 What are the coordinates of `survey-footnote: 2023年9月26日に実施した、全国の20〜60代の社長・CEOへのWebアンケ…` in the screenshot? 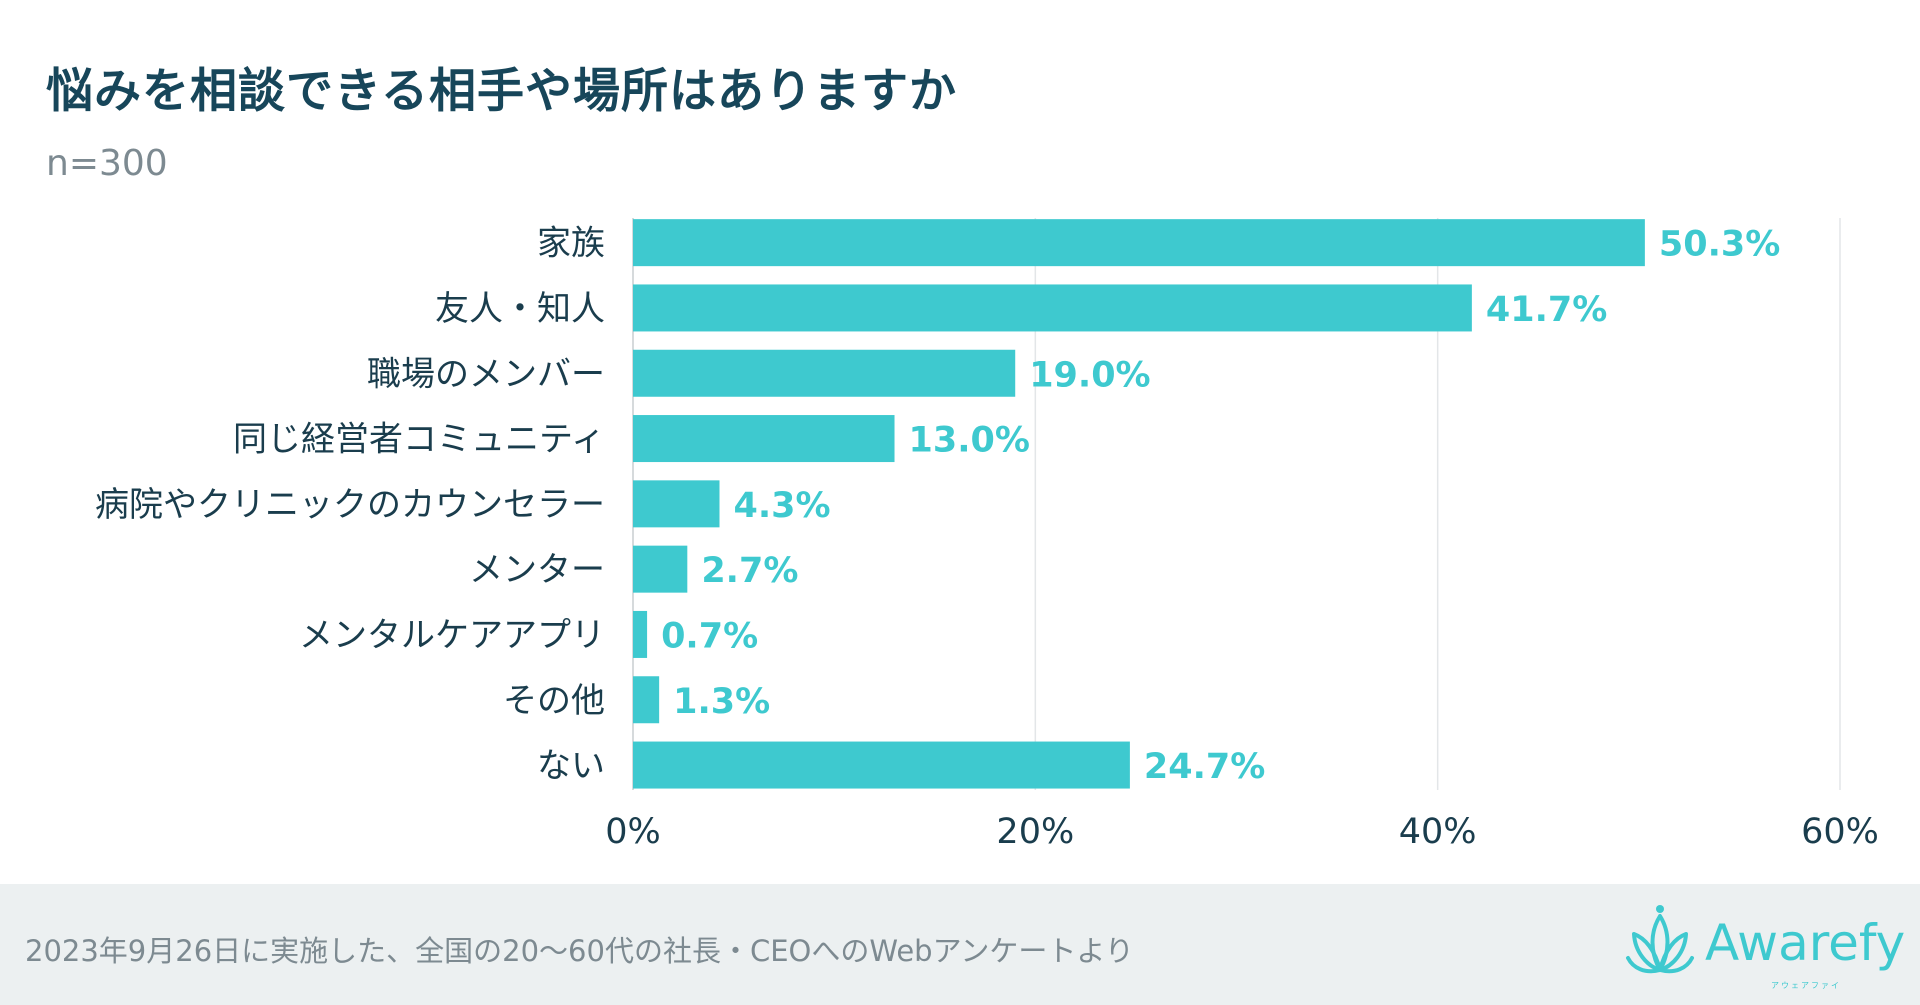 It's located at (579, 951).